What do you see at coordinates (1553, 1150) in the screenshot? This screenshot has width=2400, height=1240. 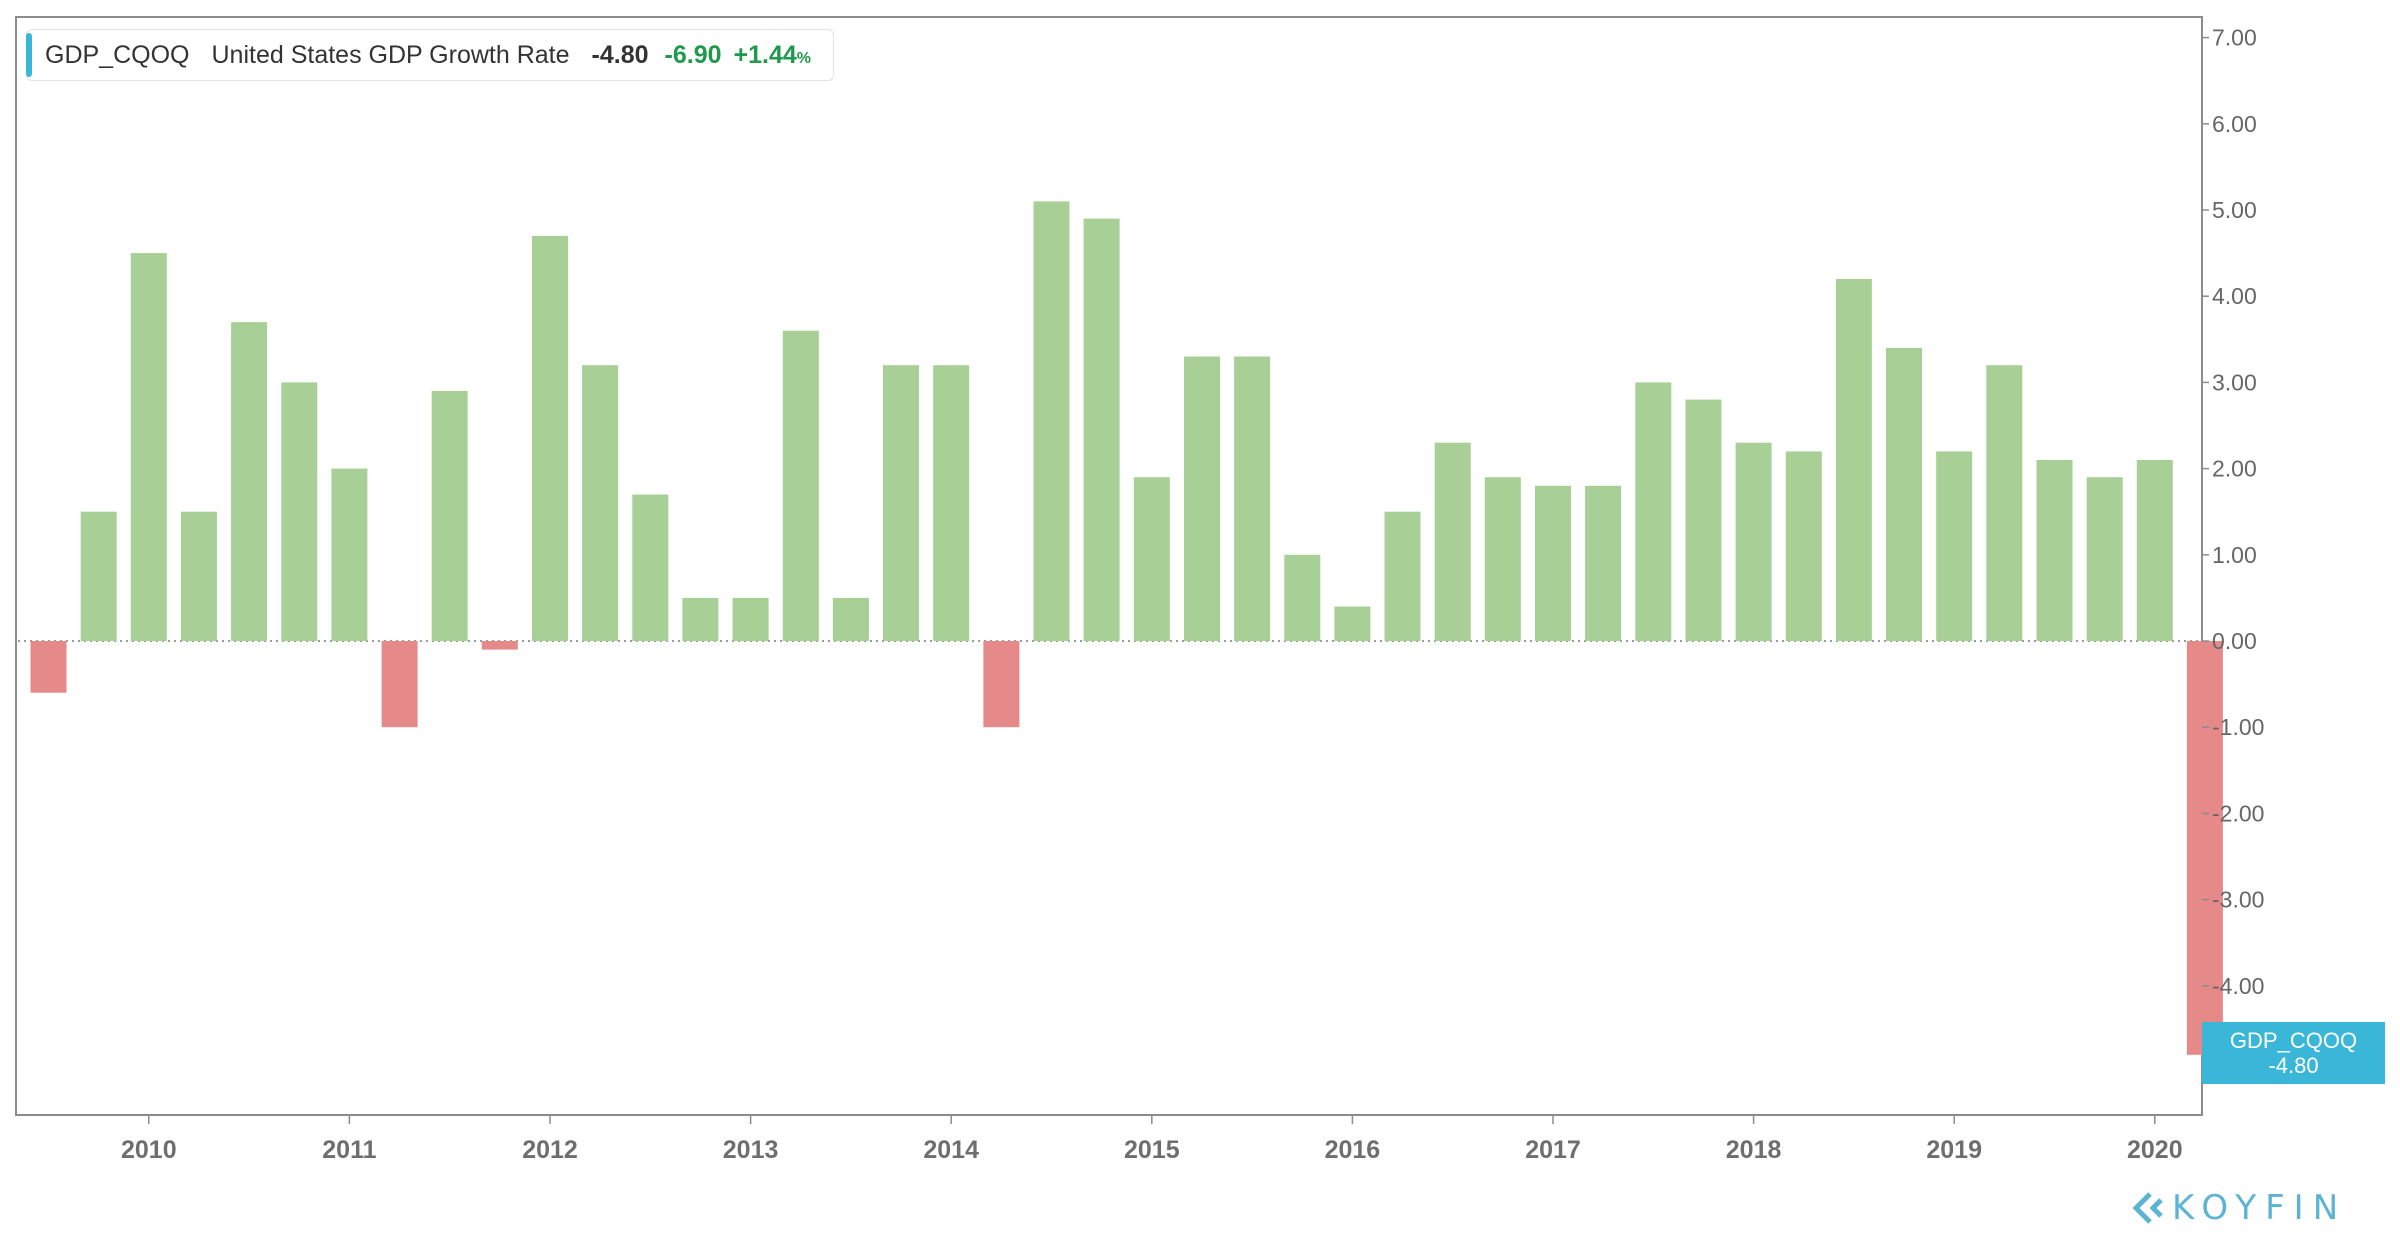 I see `x-tick-label-2017: 2017` at bounding box center [1553, 1150].